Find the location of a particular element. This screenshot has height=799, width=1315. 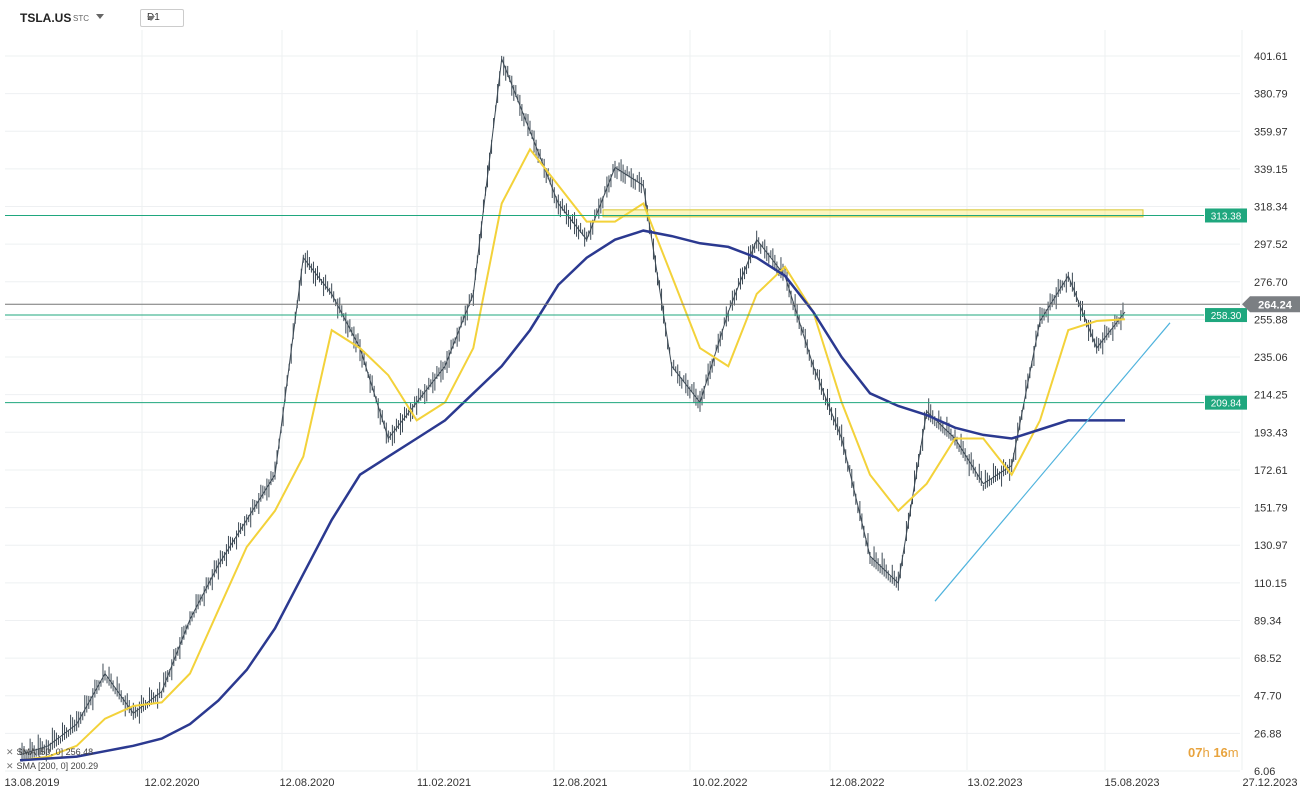

y-tick-label: 172.61 is located at coordinates (1271, 471).